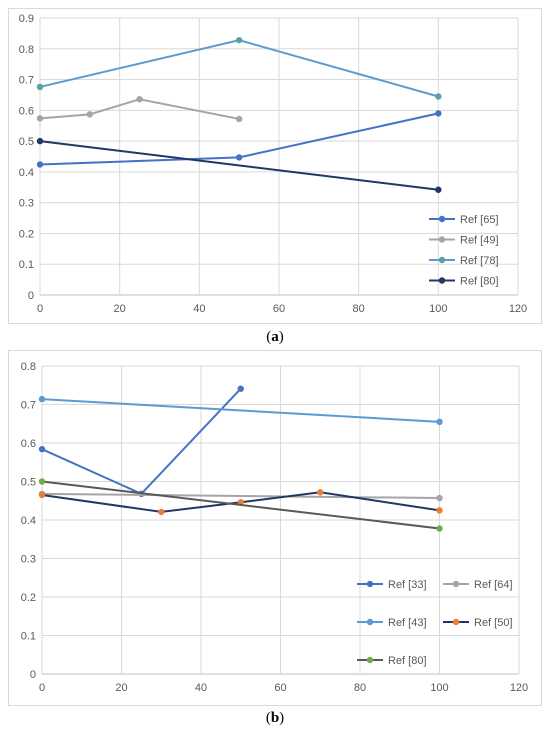  Describe the element at coordinates (359, 309) in the screenshot. I see `x-tick-label: 80` at that location.